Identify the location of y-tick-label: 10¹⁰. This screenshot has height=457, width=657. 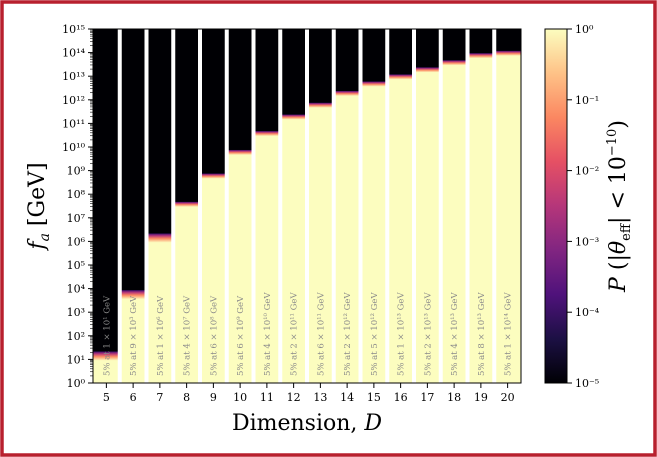
(73, 147).